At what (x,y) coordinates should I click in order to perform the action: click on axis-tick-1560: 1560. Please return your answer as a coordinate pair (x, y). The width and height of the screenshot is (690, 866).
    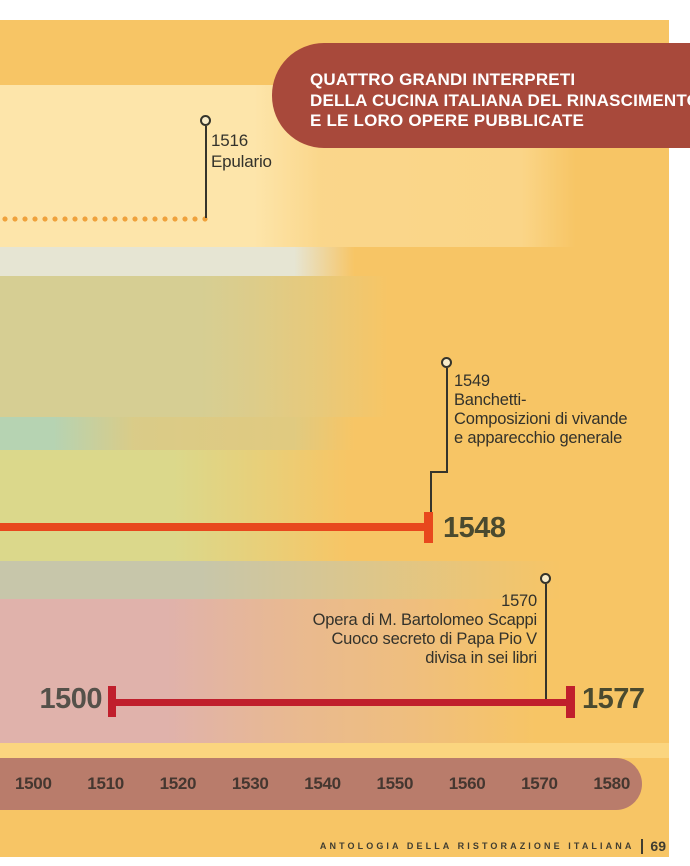
    Looking at the image, I should click on (467, 783).